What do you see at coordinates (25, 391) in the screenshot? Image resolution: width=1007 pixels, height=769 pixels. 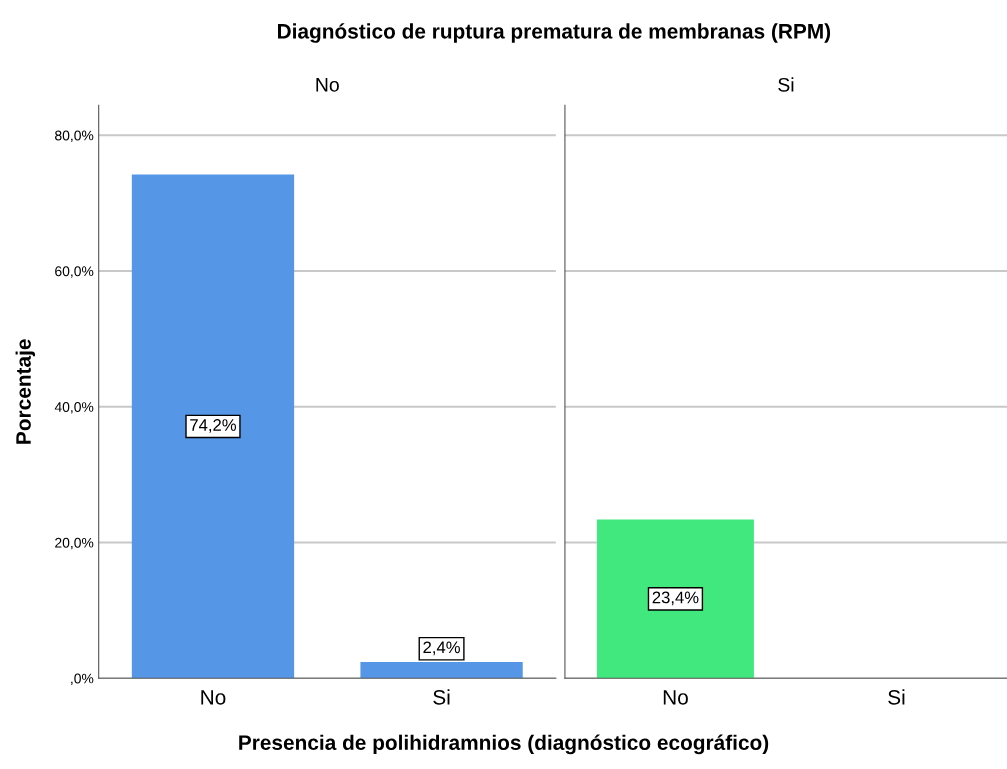 I see `y-axis-title: Porcentaje` at bounding box center [25, 391].